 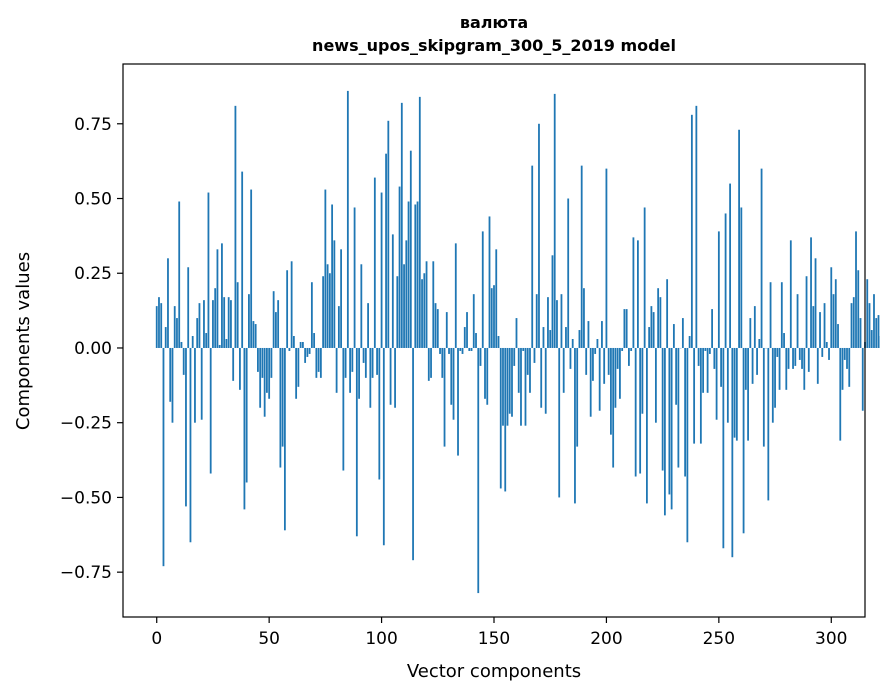 I want to click on y-tick-label: −0.50, so click(x=86, y=498).